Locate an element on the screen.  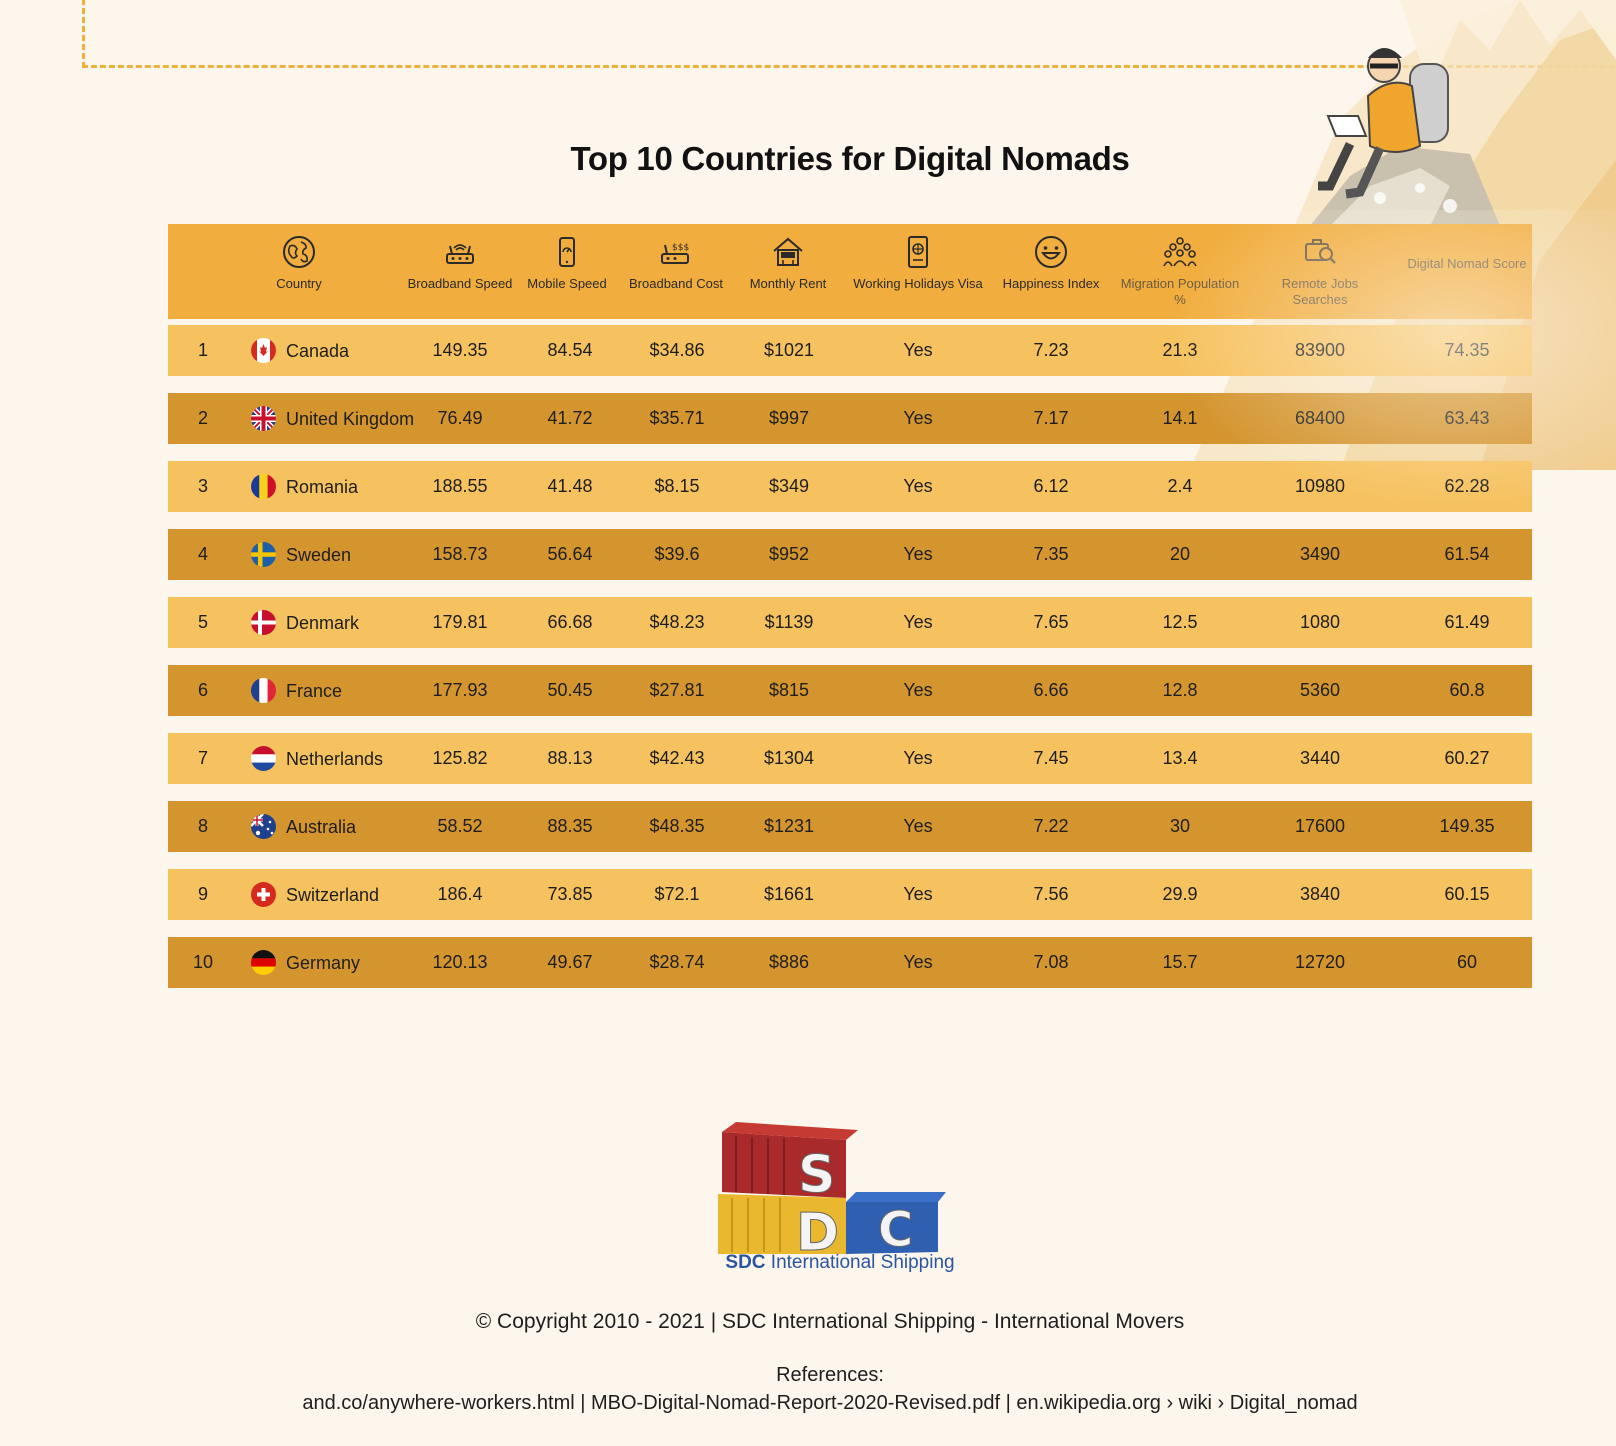
broadband-speed-cell: 186.4 is located at coordinates (460, 894).